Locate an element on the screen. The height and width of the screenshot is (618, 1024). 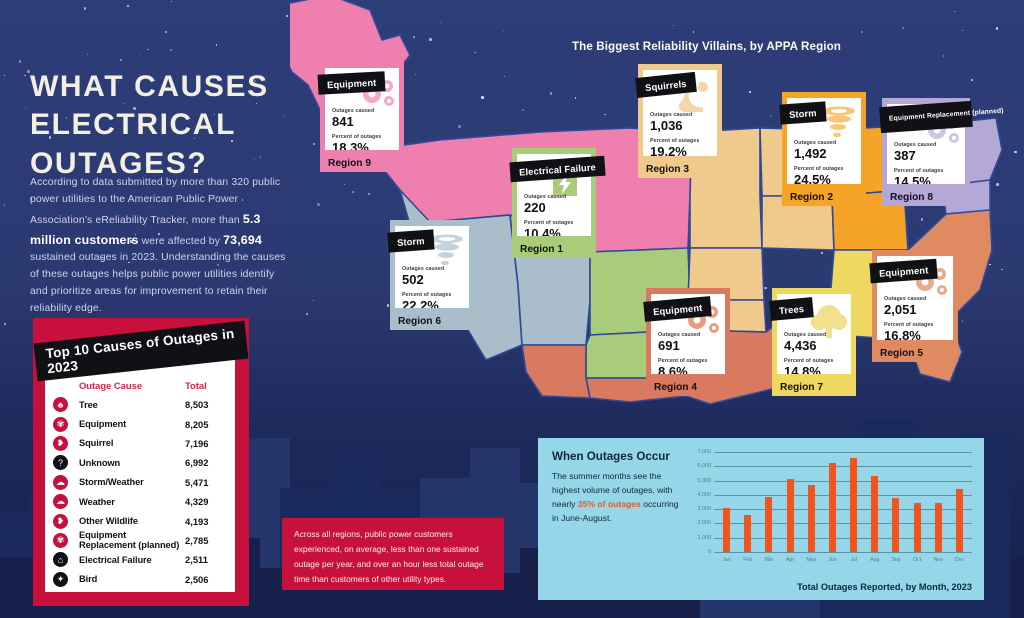
table-row: ✾ Equipment Replacement (planned) 2,785 is located at coordinates (140, 540).